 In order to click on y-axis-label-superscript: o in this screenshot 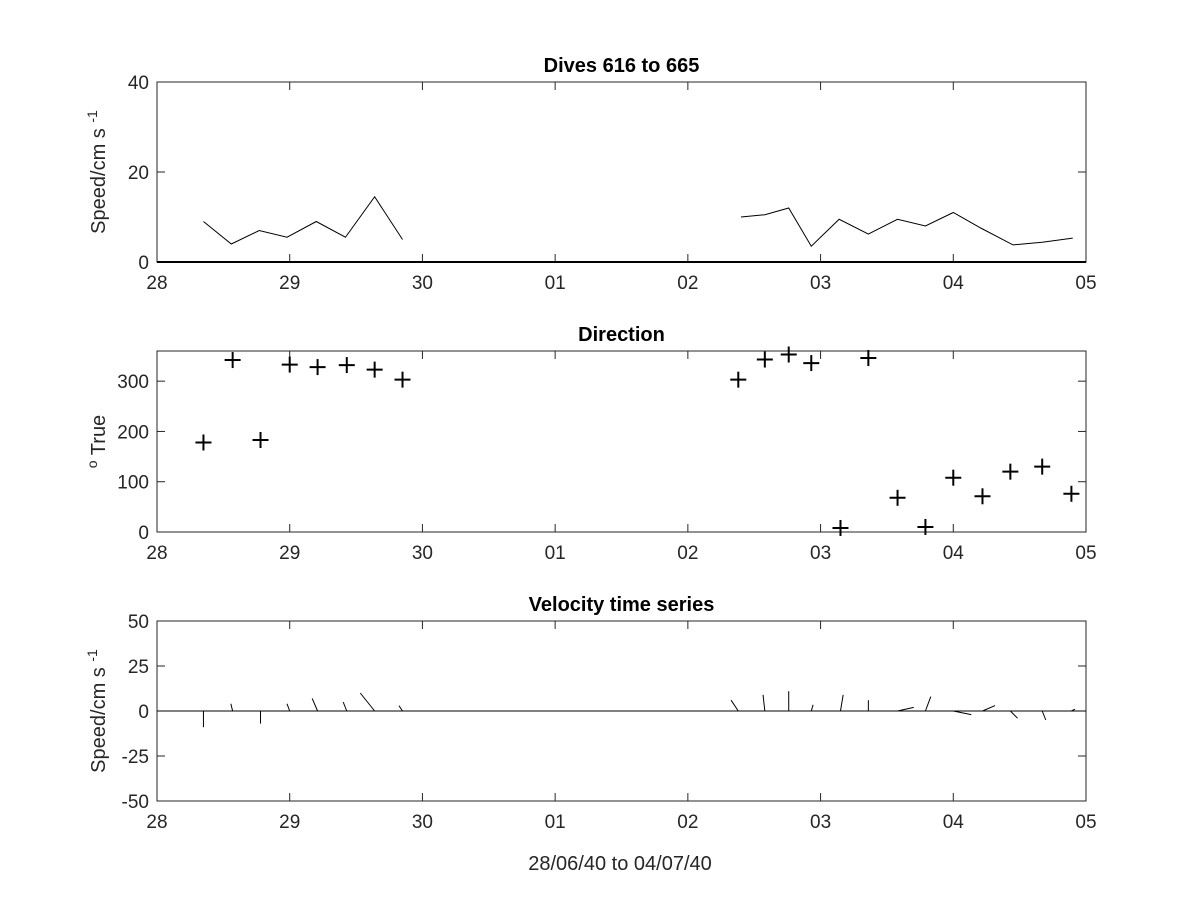, I will do `click(92, 464)`.